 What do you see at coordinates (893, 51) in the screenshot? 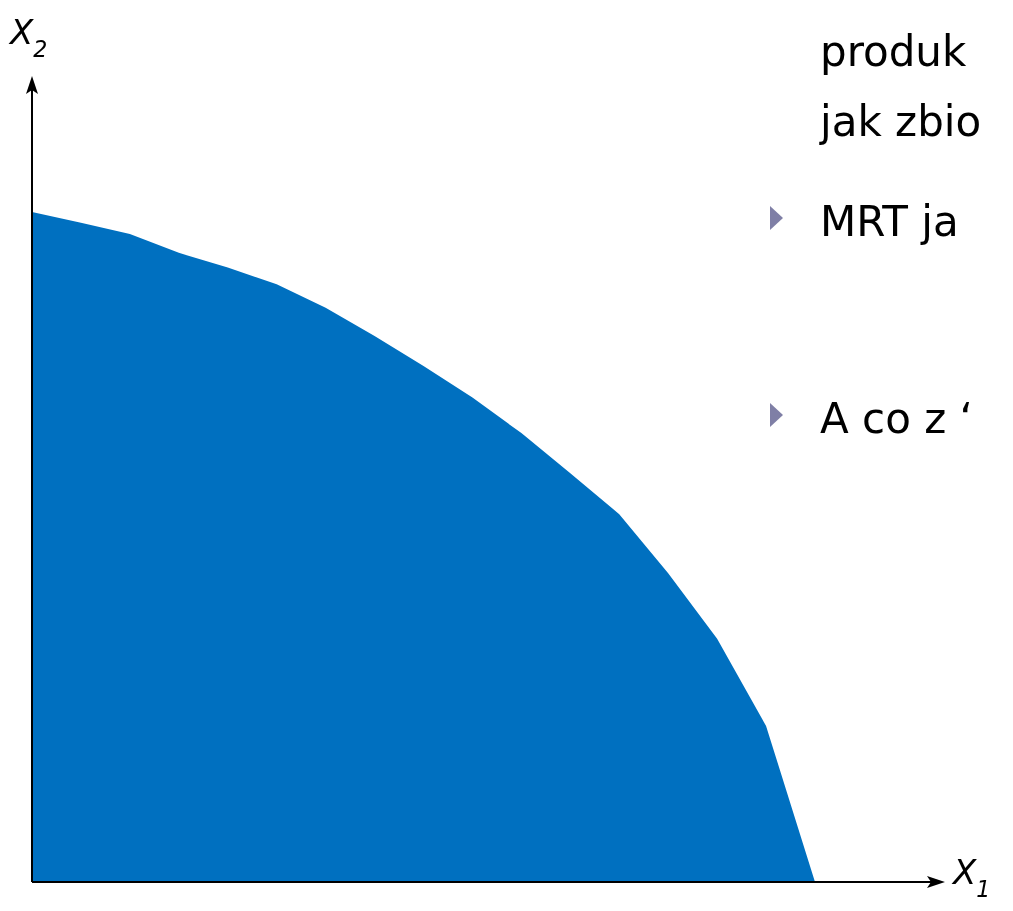
I see `text: produk` at bounding box center [893, 51].